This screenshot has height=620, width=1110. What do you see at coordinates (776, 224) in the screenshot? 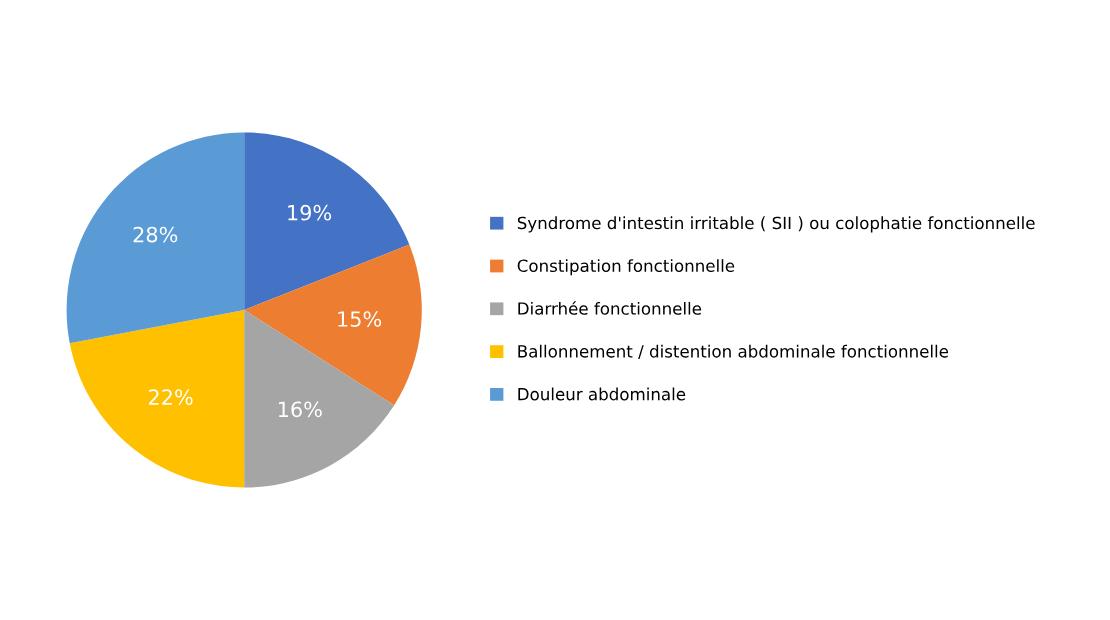
I see `legend-label: Syndrome d'intestin irritable ( SII ) ou colophatie fonctionnelle` at bounding box center [776, 224].